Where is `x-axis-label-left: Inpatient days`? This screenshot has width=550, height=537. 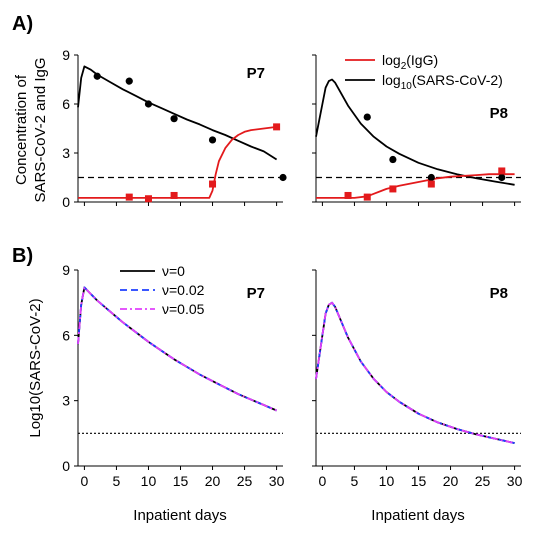 x-axis-label-left: Inpatient days is located at coordinates (179, 515).